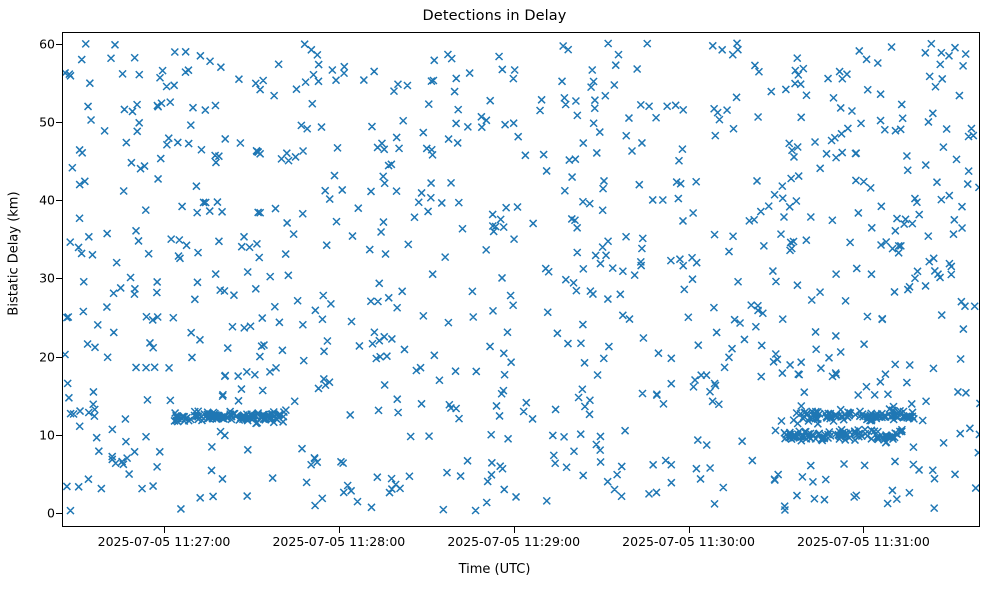 This screenshot has width=989, height=590. I want to click on y-axis-label: Bistatic Delay (km), so click(14, 253).